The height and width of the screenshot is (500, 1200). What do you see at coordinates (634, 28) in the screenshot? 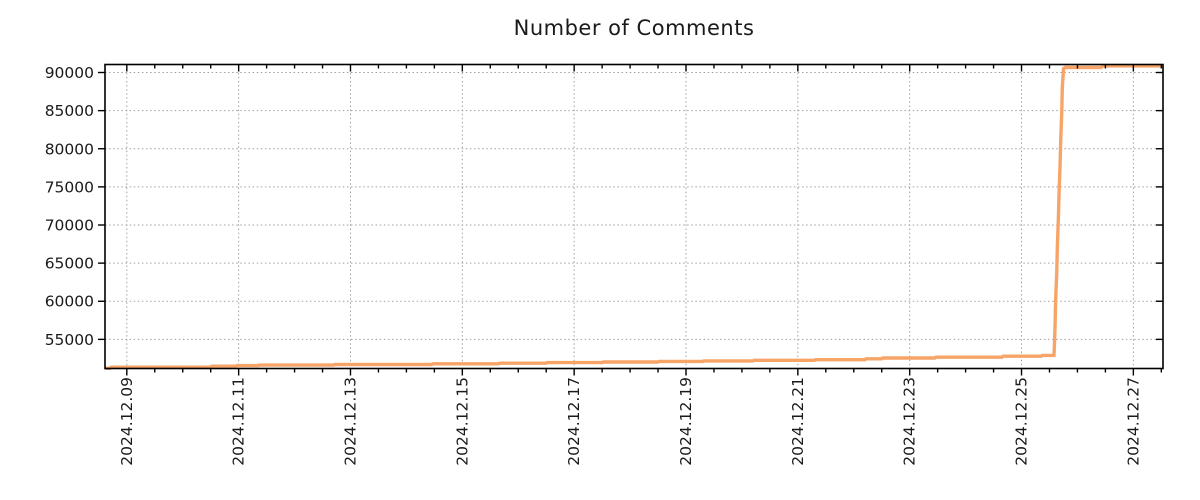
I see `chart-title: Number of Comments` at bounding box center [634, 28].